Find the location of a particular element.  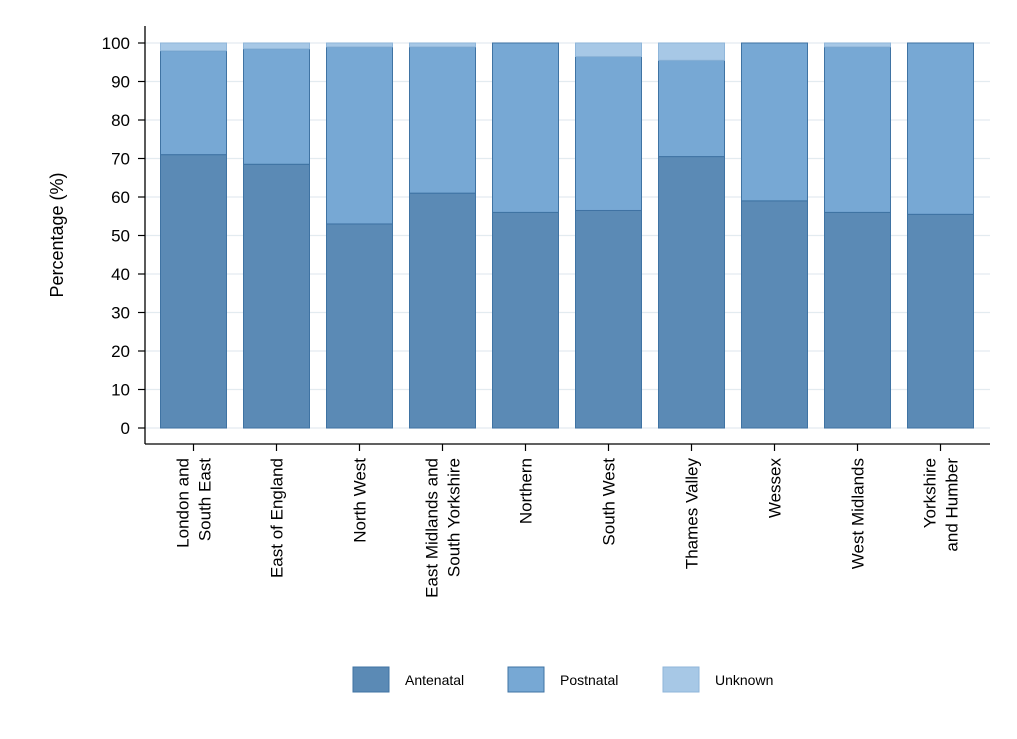

x-category-label: Northern is located at coordinates (526, 491).